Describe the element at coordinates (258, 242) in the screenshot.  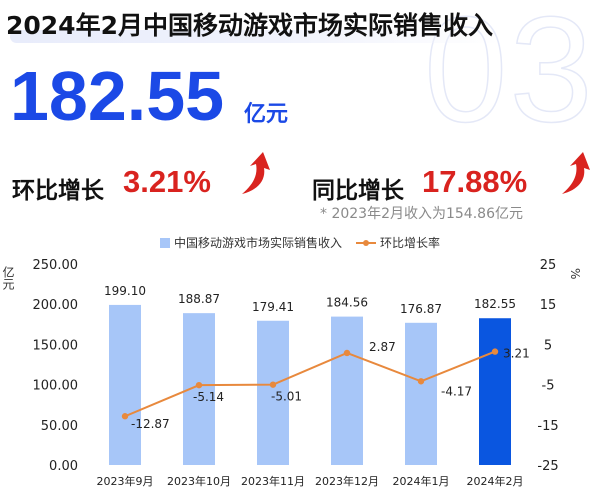
I see `legend-bar-label: 中国移动游戏市场实际销售收入` at that location.